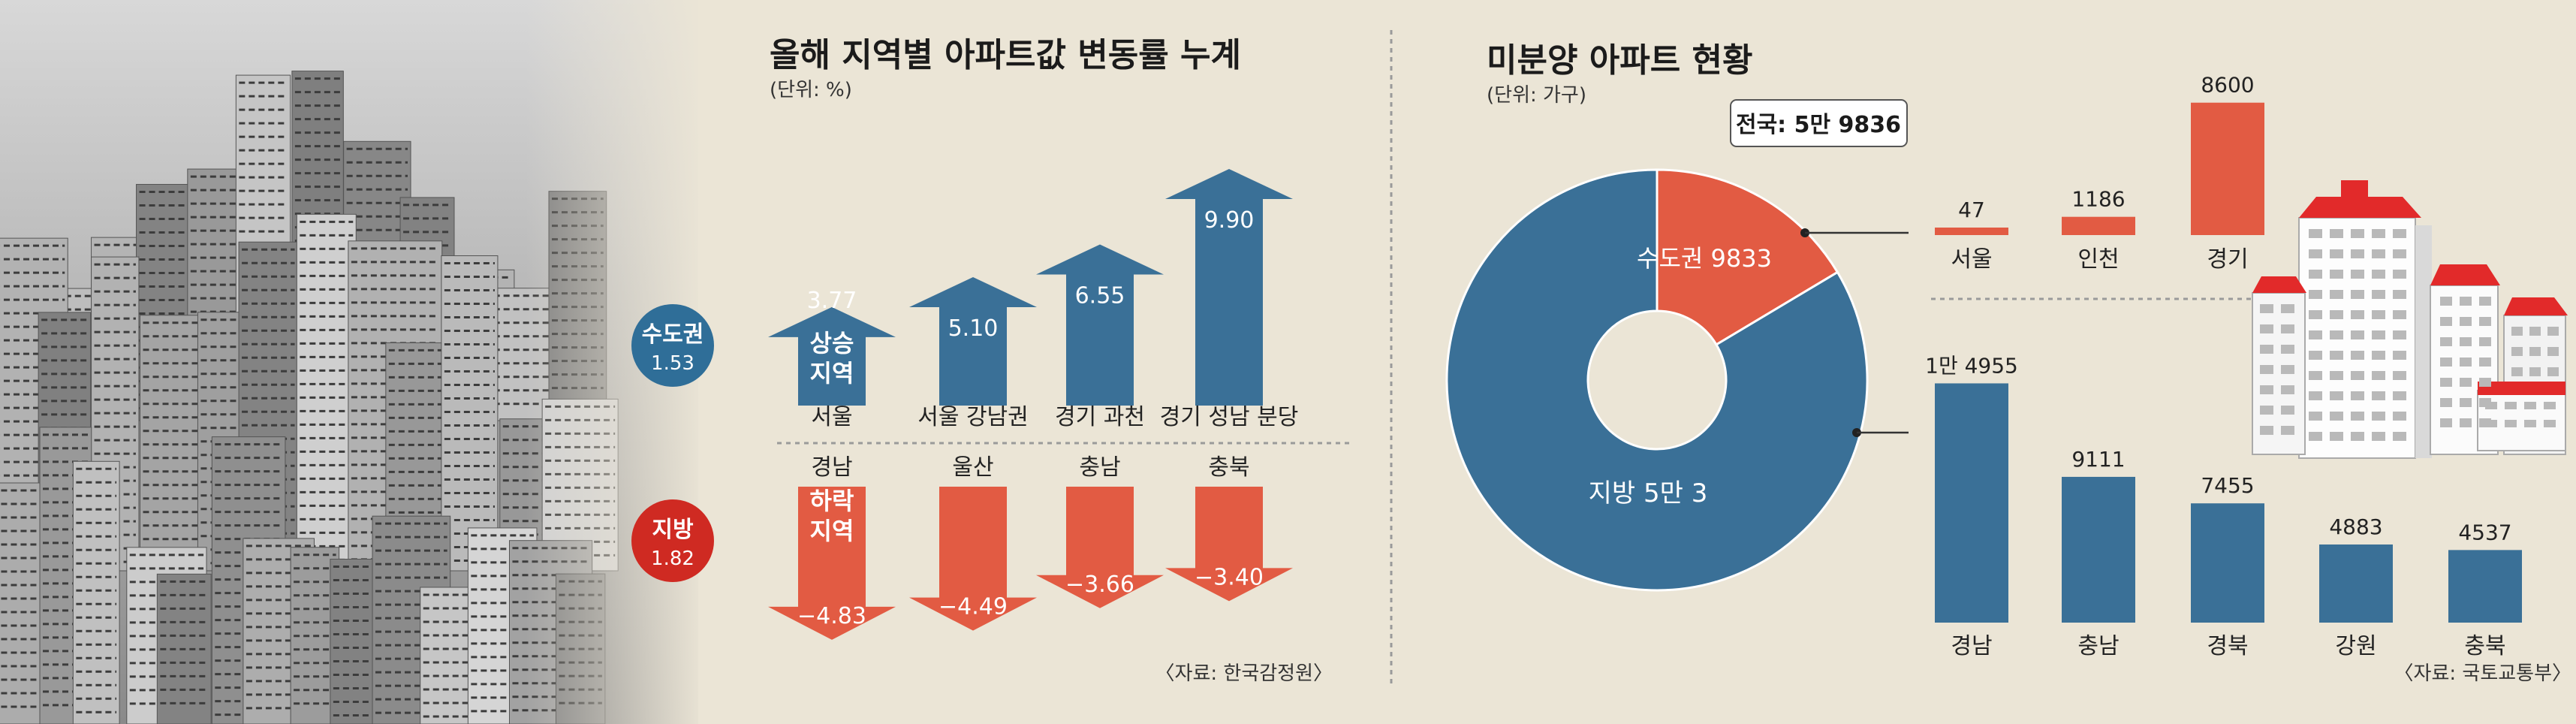 Image resolution: width=2576 pixels, height=724 pixels. What do you see at coordinates (831, 417) in the screenshot?
I see `up-category-label: 서울` at bounding box center [831, 417].